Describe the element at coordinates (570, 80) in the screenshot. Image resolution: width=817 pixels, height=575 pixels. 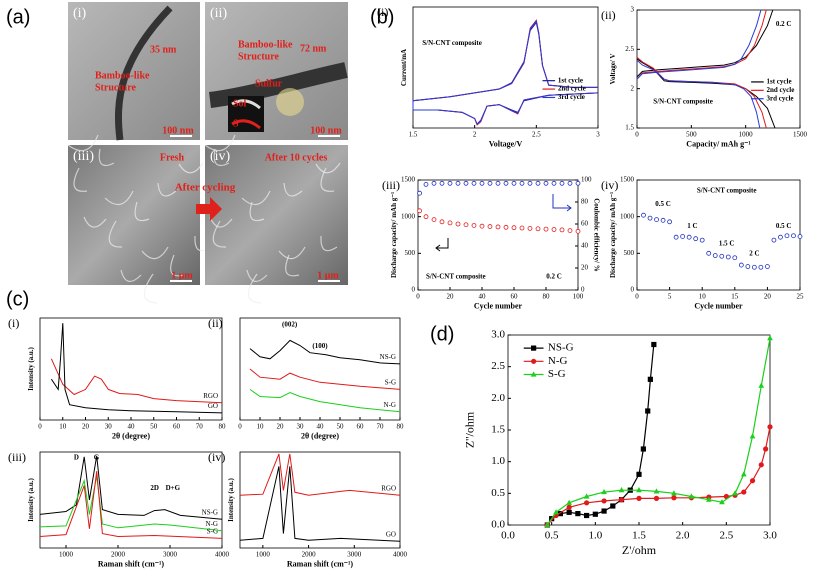
I see `legend-label: 1st cycle` at that location.